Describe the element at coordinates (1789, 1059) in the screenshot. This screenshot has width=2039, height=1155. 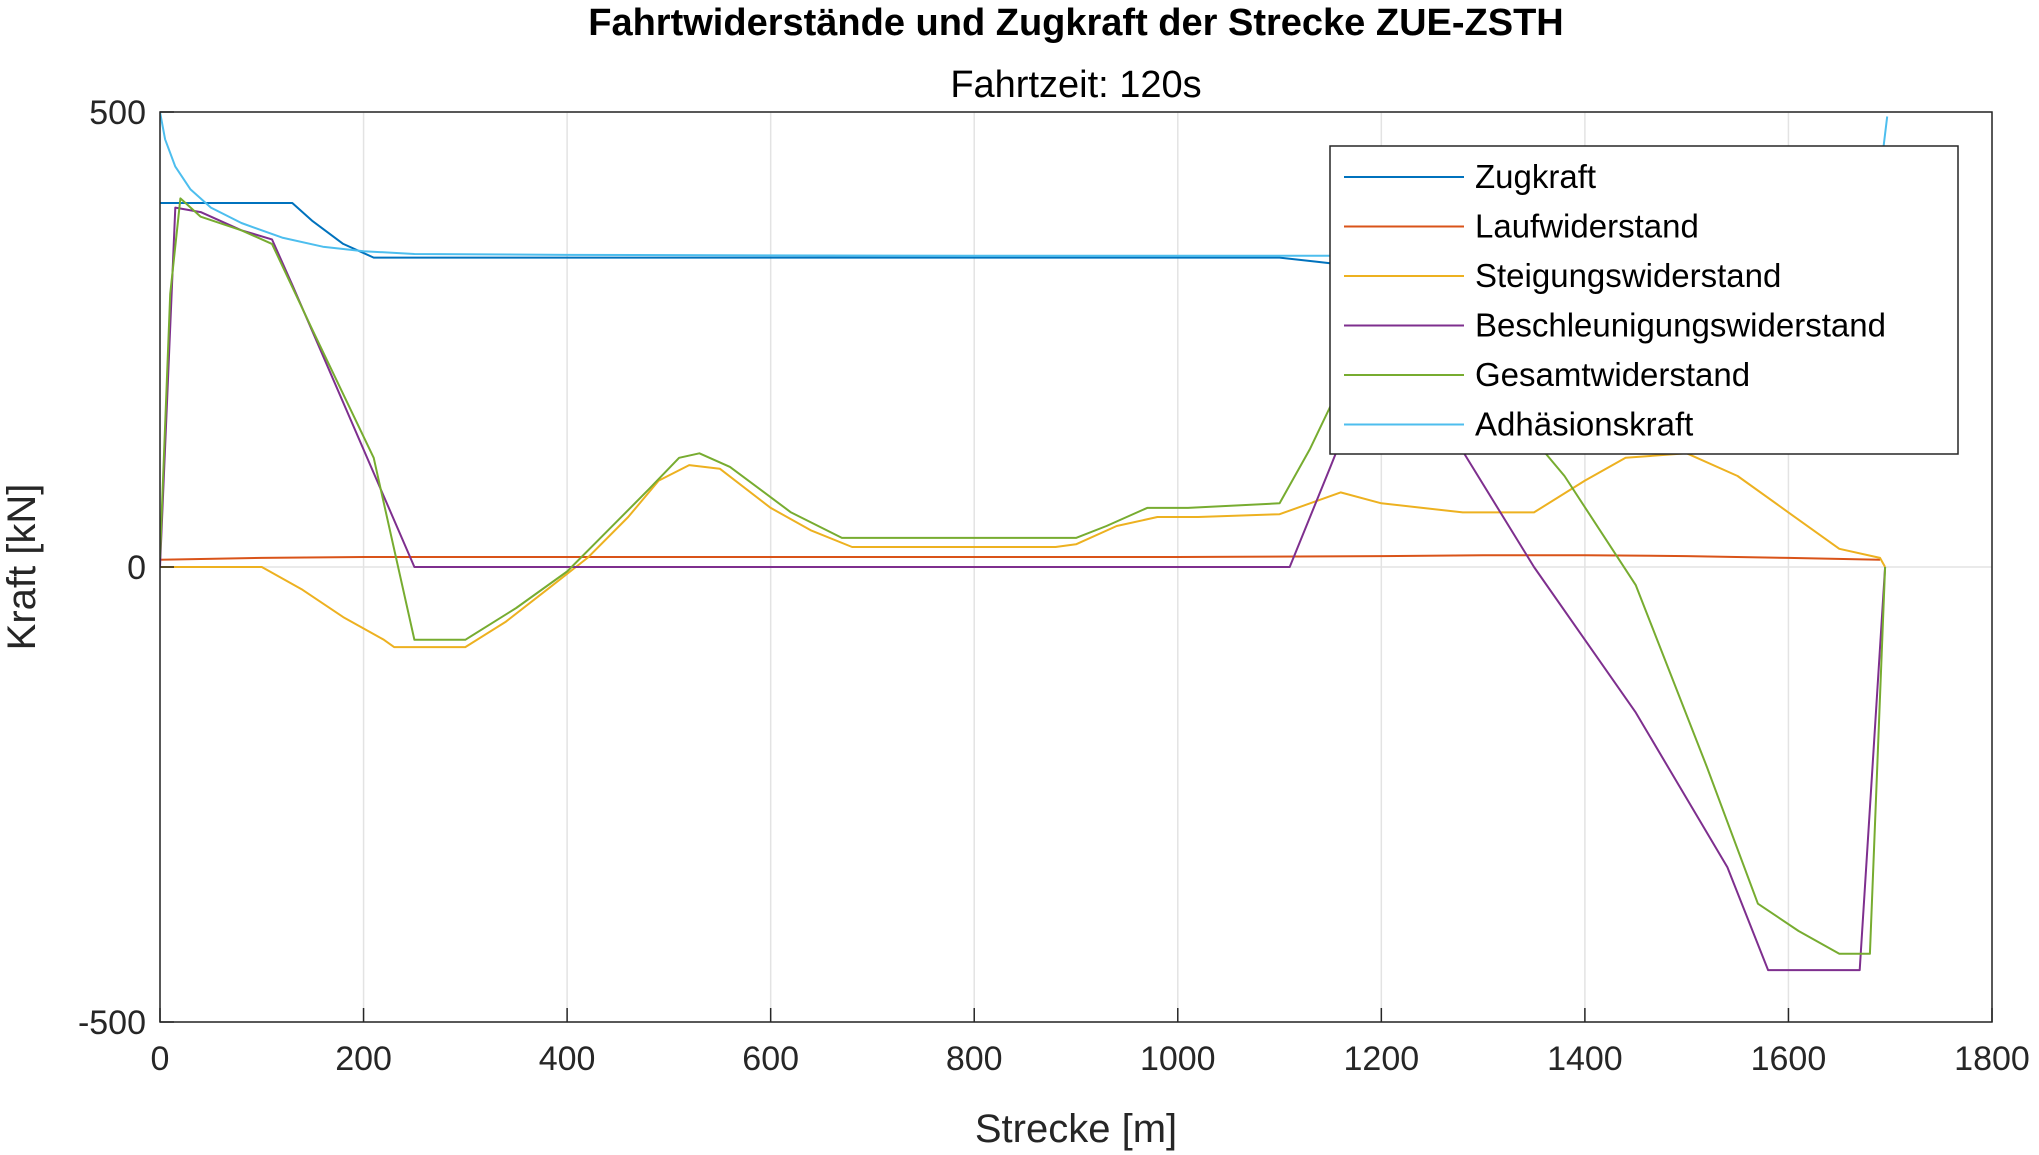
I see `x-tick-label: 1600` at that location.